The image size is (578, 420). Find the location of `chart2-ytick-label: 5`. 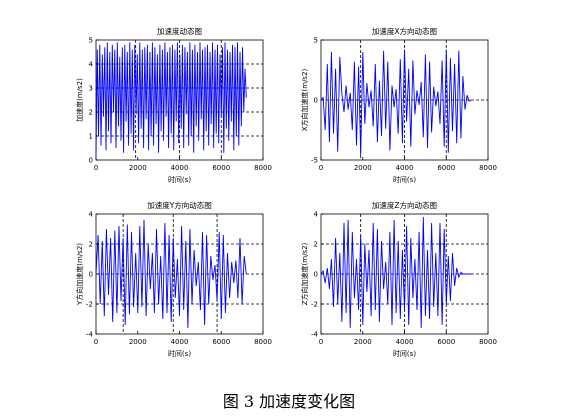

chart2-ytick-label: 5 is located at coordinates (316, 41).